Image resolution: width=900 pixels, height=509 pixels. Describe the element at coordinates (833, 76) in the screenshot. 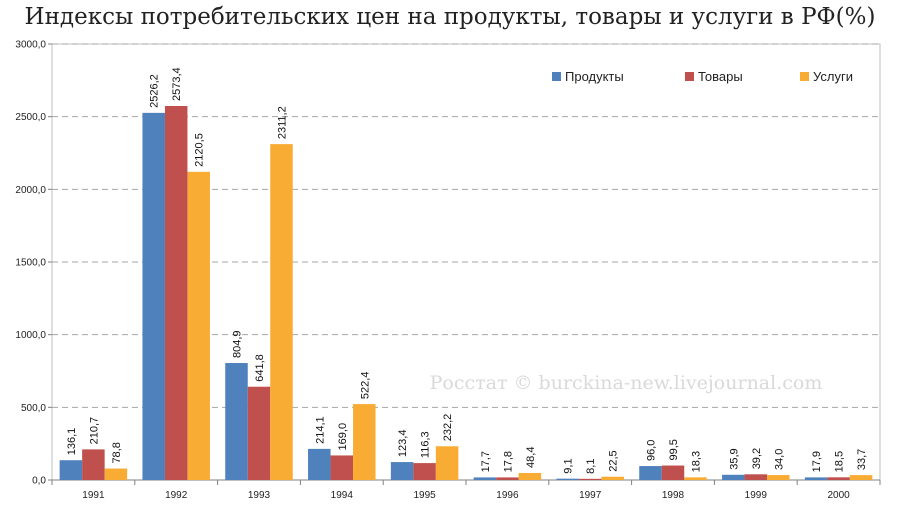

I see `legend-label: Услуги` at that location.